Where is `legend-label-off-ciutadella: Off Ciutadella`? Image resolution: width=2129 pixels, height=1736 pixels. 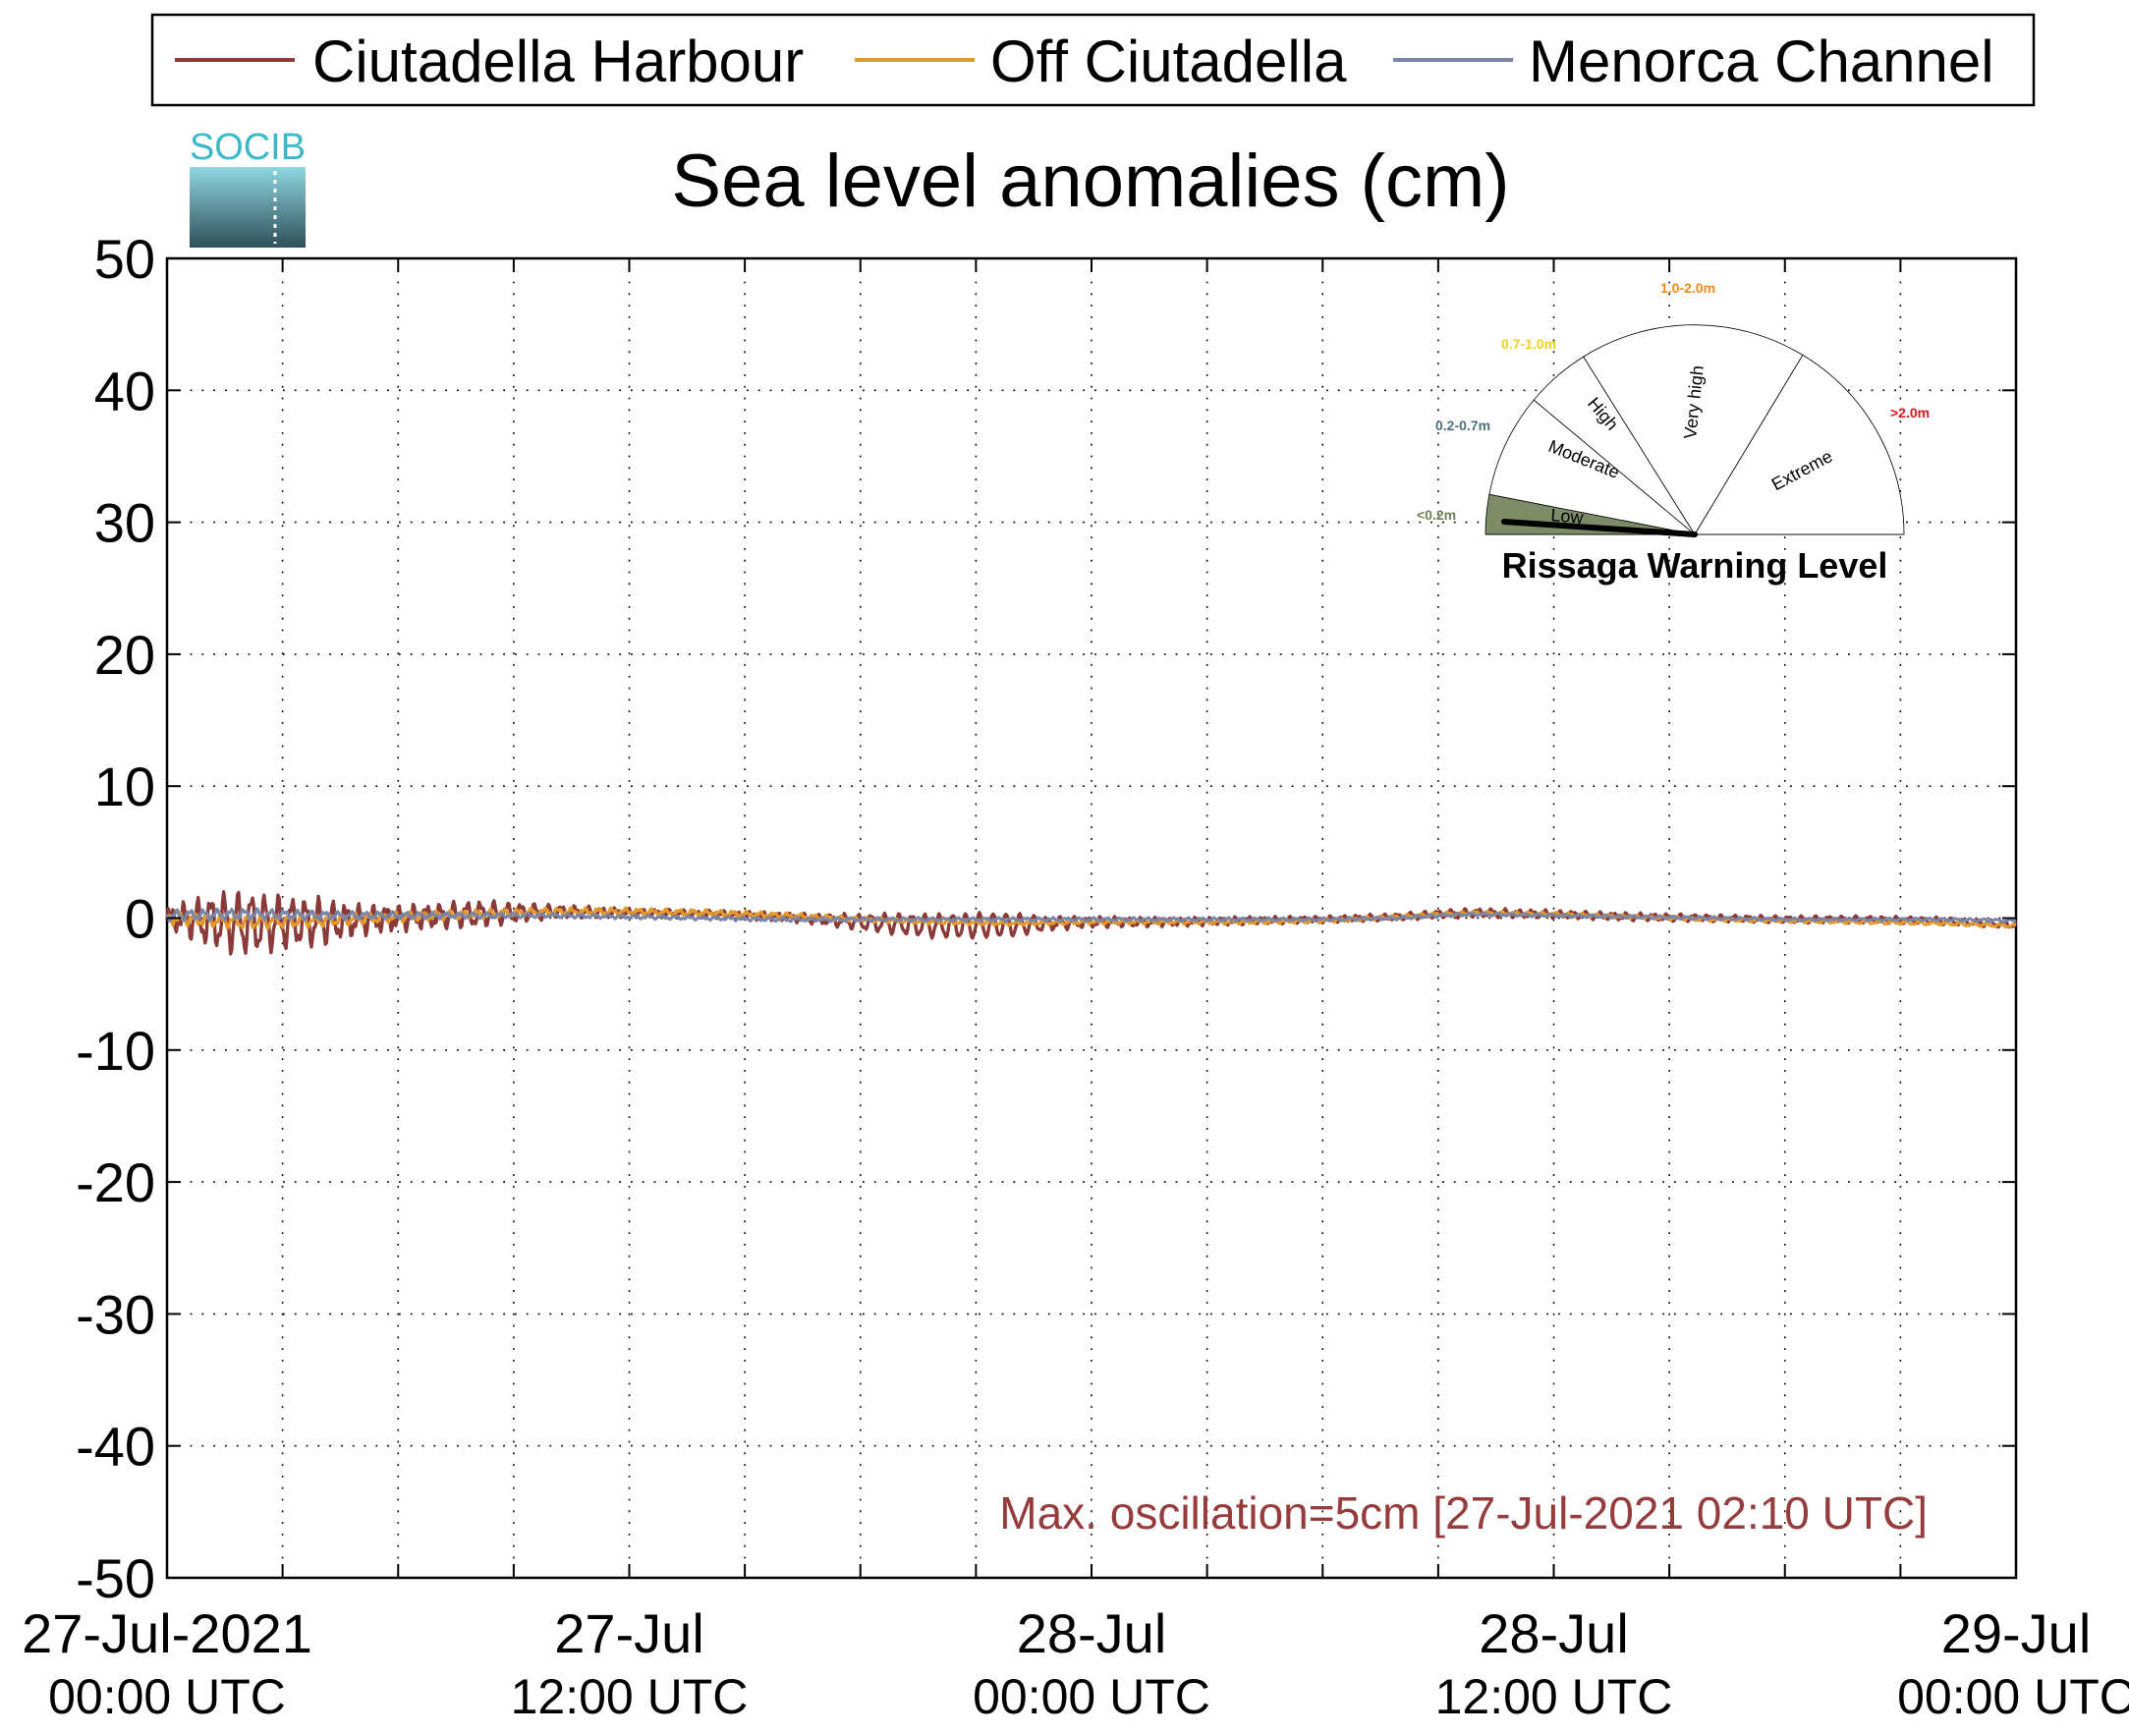
legend-label-off-ciutadella: Off Ciutadella is located at coordinates (1169, 61).